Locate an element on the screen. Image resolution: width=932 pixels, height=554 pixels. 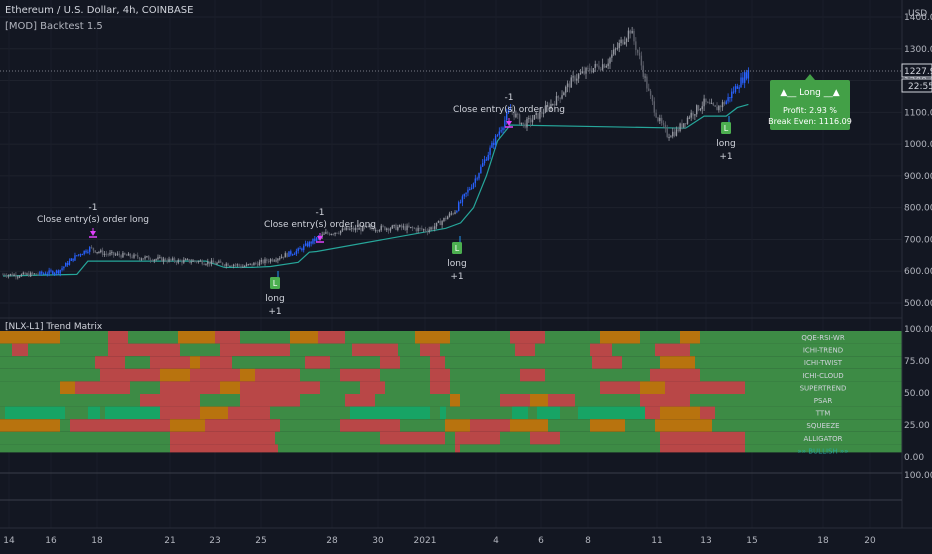
time-tick-label: 21 is located at coordinates (169, 541).